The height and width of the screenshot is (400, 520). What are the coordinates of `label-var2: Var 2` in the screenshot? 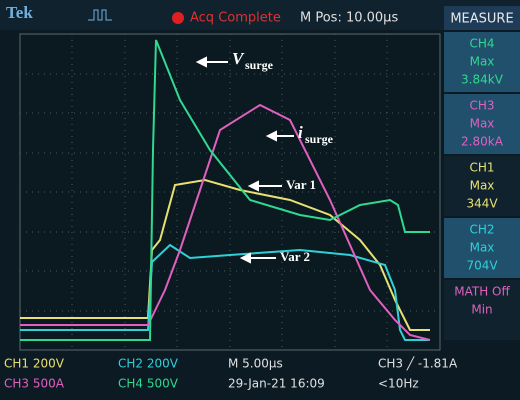 It's located at (295, 256).